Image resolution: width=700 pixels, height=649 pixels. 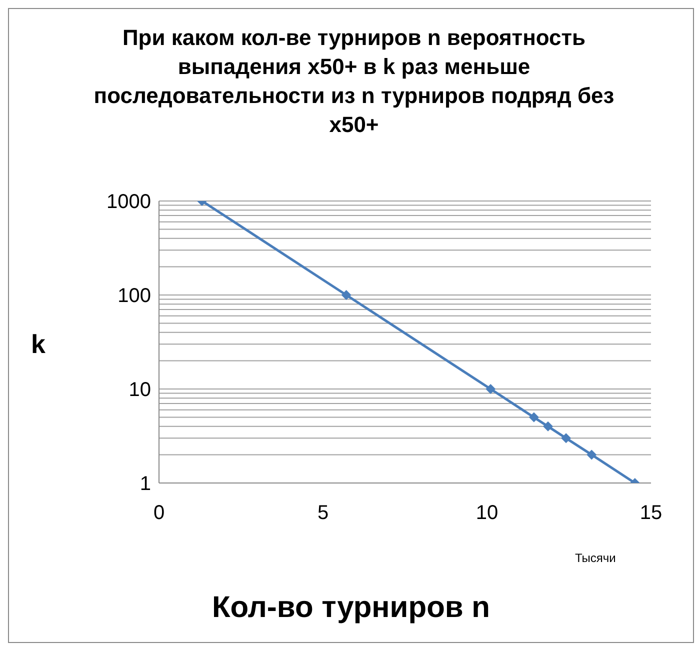 I want to click on y-tick-label: 1, so click(x=145, y=484).